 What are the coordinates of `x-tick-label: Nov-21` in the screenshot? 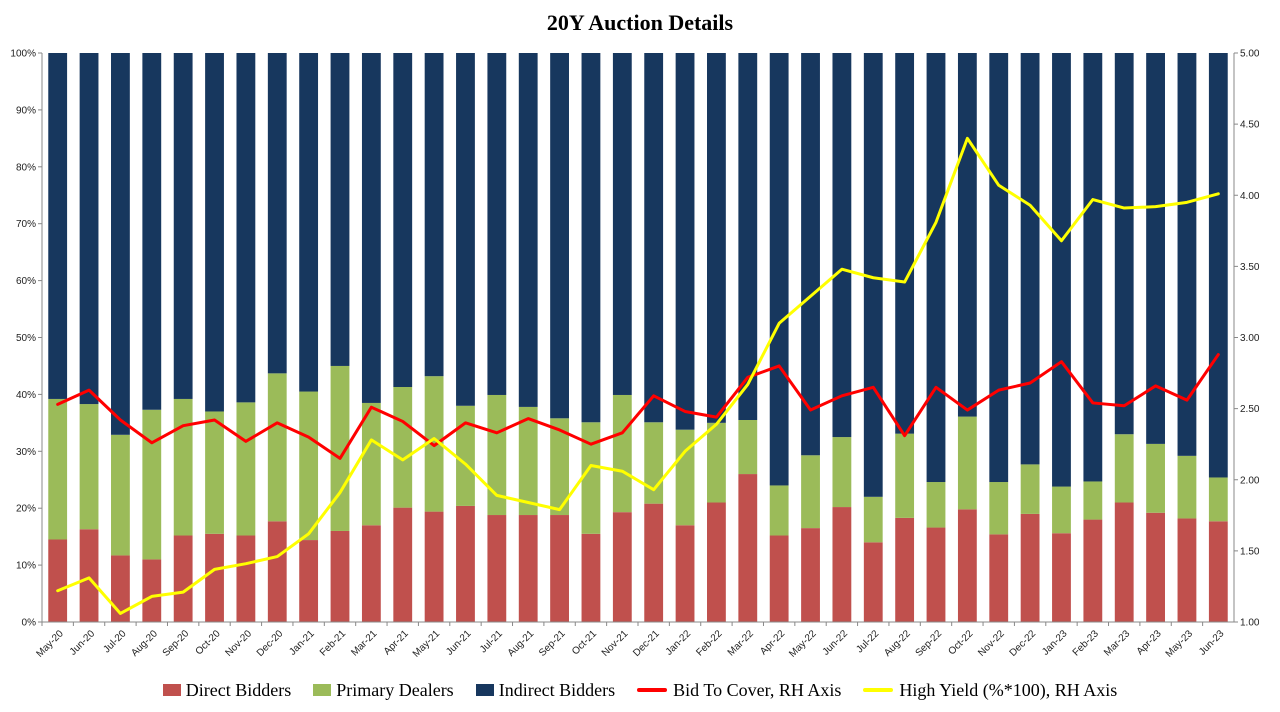 It's located at (615, 643).